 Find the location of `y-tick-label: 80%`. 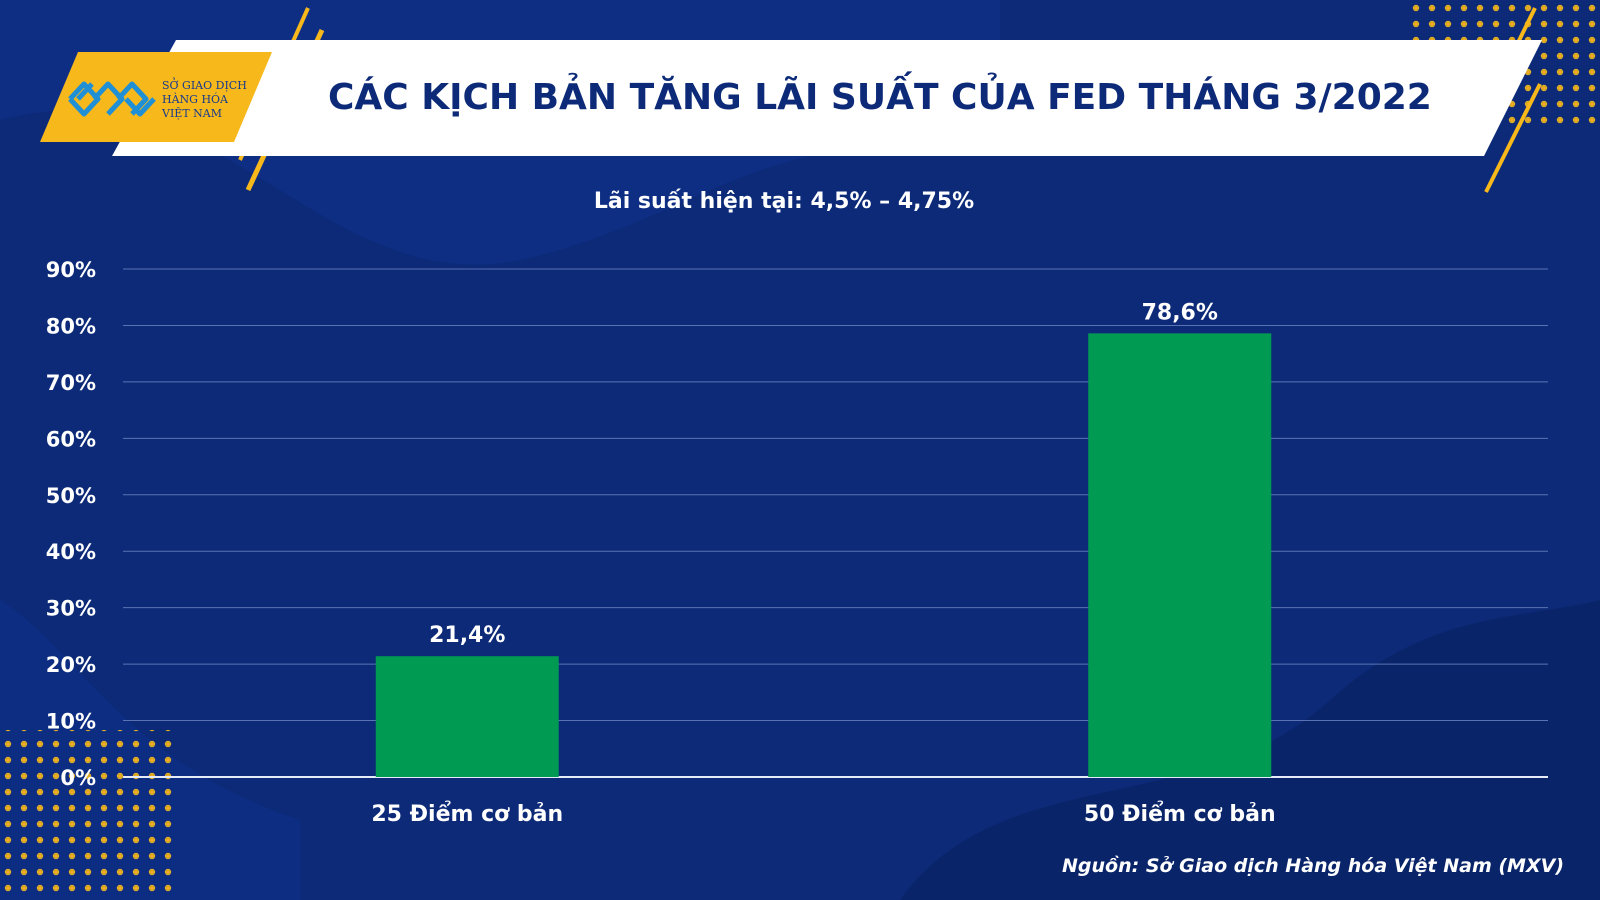

y-tick-label: 80% is located at coordinates (71, 326).